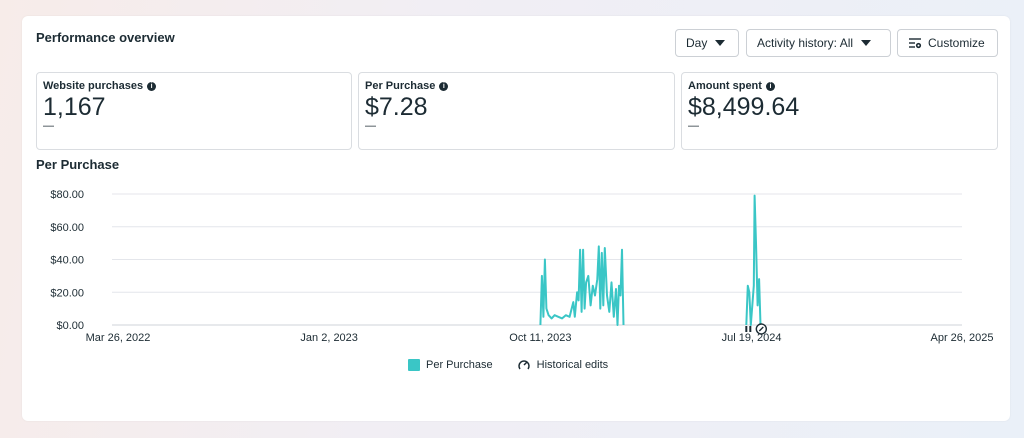 The width and height of the screenshot is (1024, 438). I want to click on customize-button: Customize, so click(947, 43).